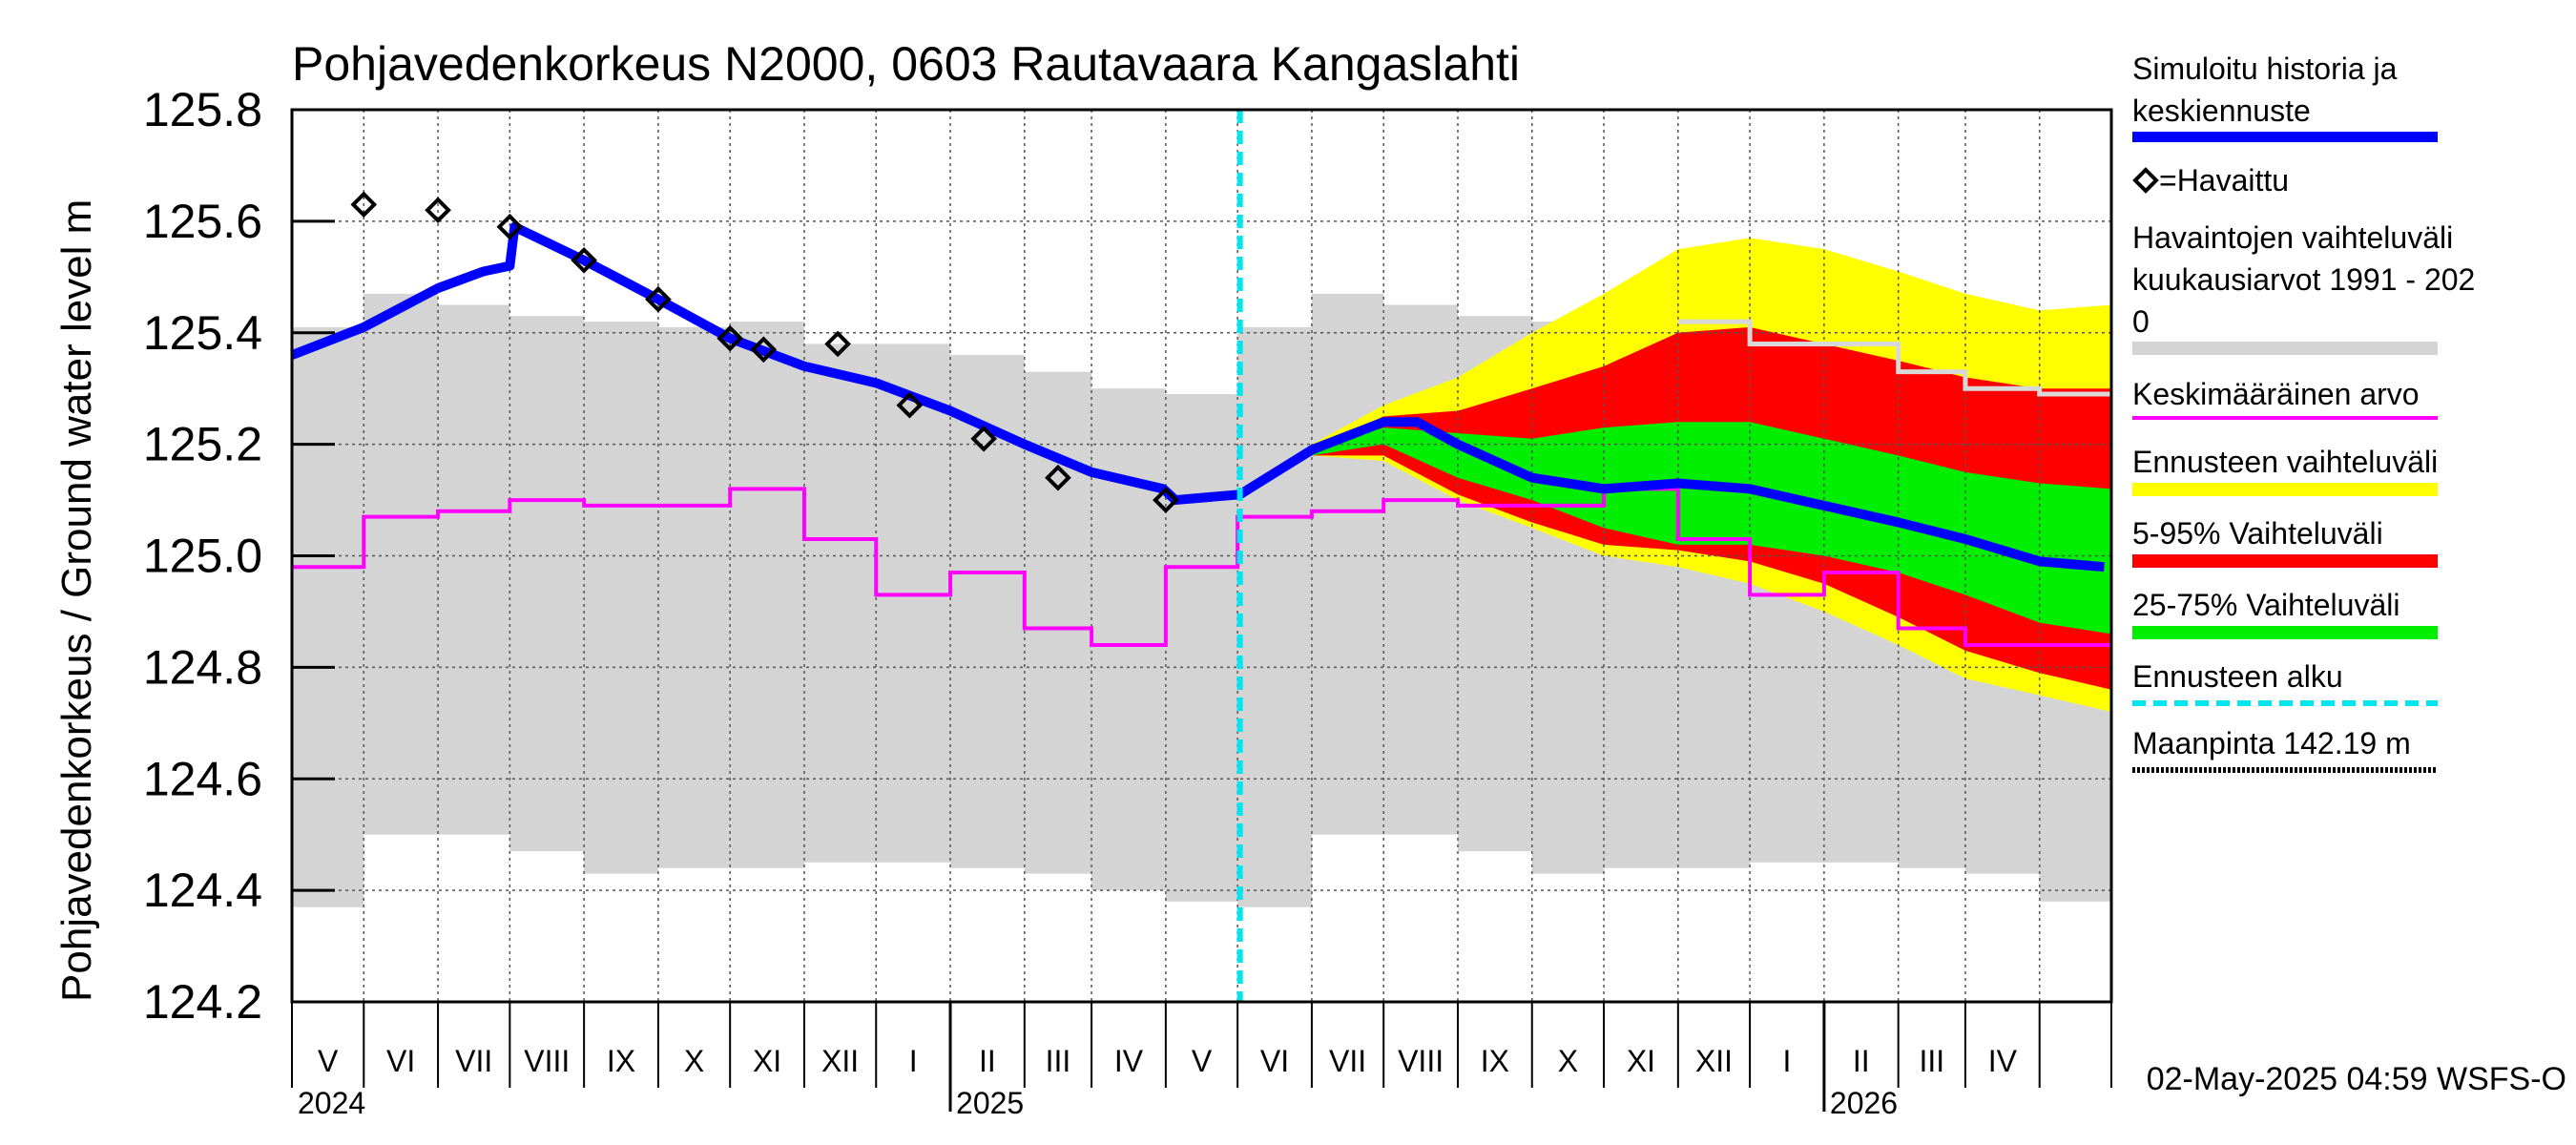 The height and width of the screenshot is (1145, 2576). What do you see at coordinates (2356, 1079) in the screenshot?
I see `timestamp-label: 02-May-2025 04:59 WSFS-O` at bounding box center [2356, 1079].